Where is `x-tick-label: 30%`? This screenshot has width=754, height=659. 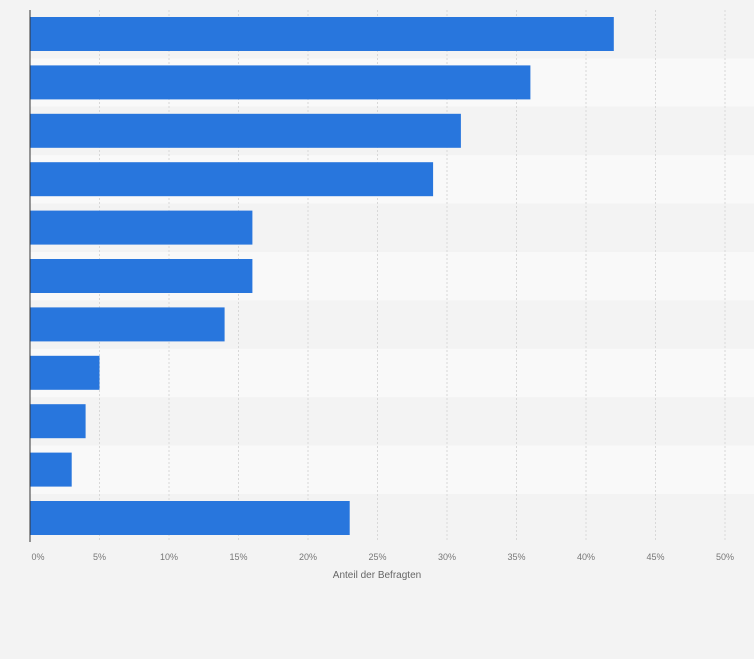 x-tick-label: 30% is located at coordinates (447, 557).